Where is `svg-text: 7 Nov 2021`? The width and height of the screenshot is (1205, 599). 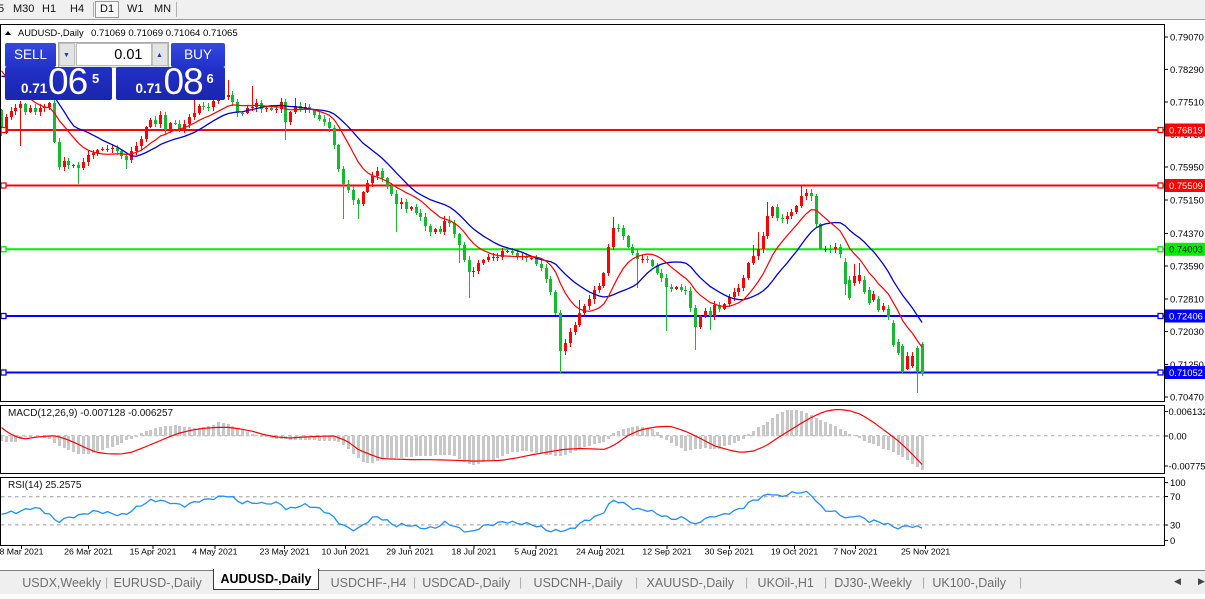 svg-text: 7 Nov 2021 is located at coordinates (855, 552).